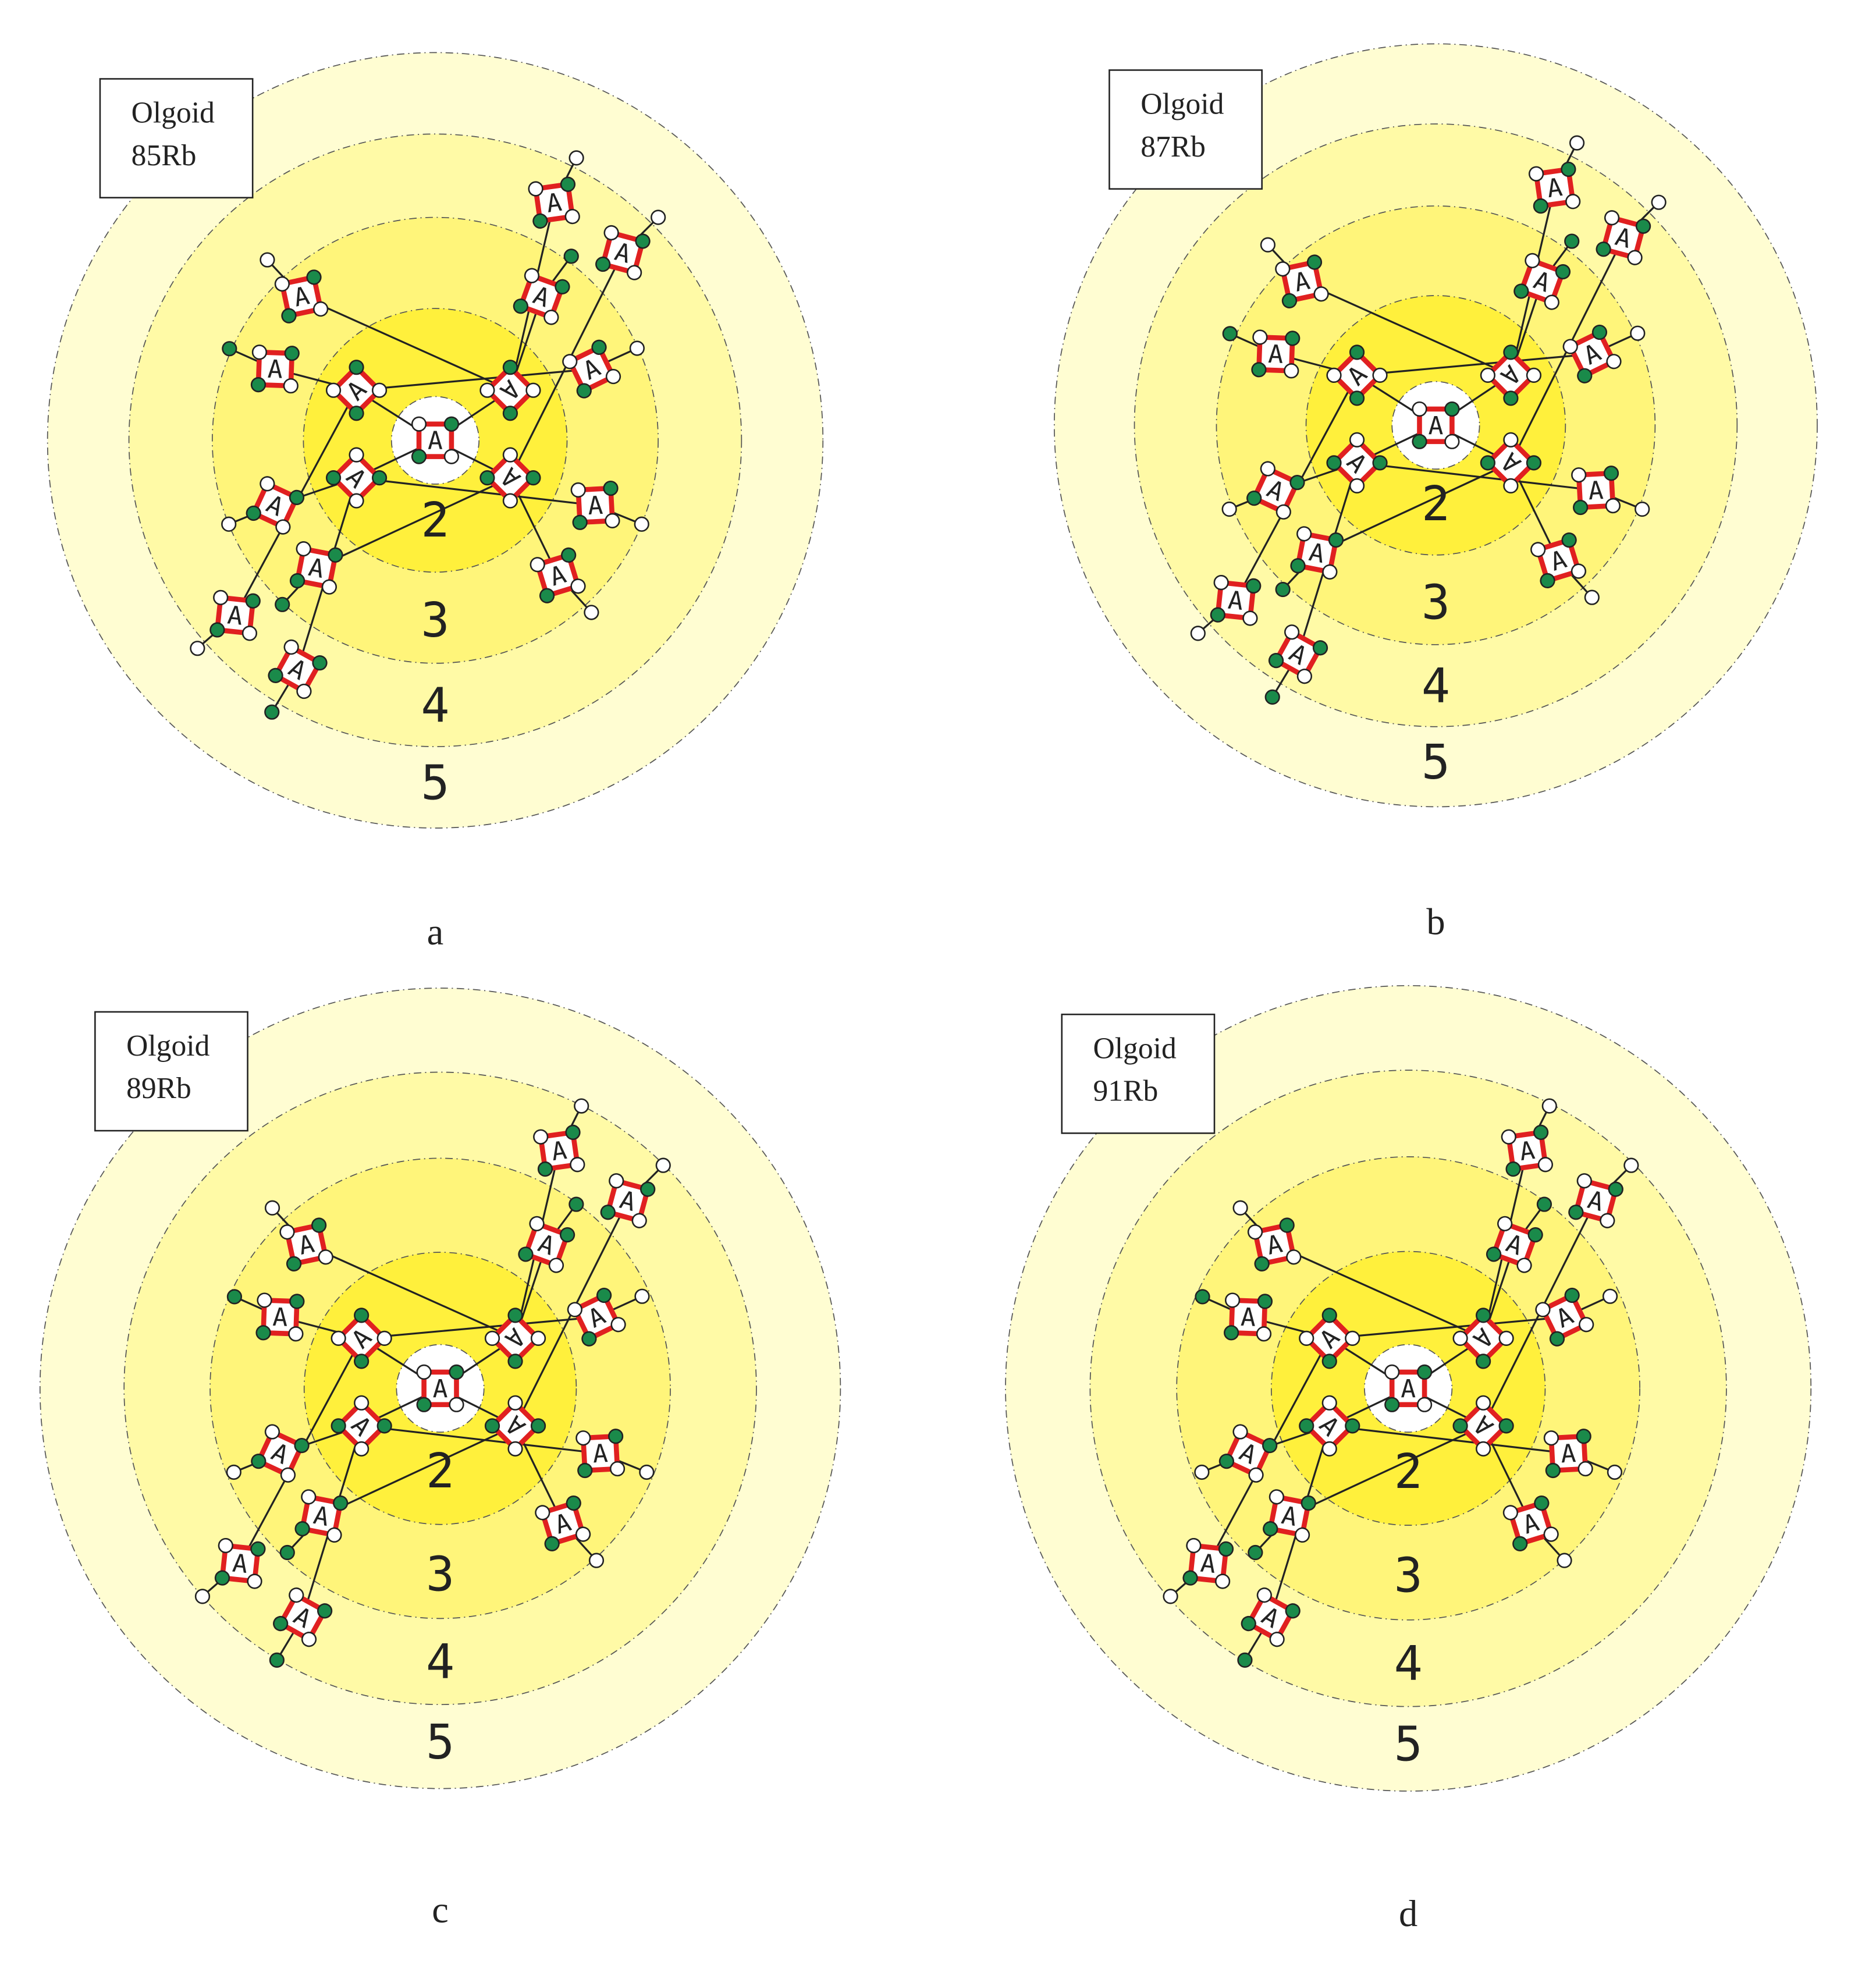 Image resolution: width=1876 pixels, height=1975 pixels. I want to click on caption: d, so click(1408, 1914).